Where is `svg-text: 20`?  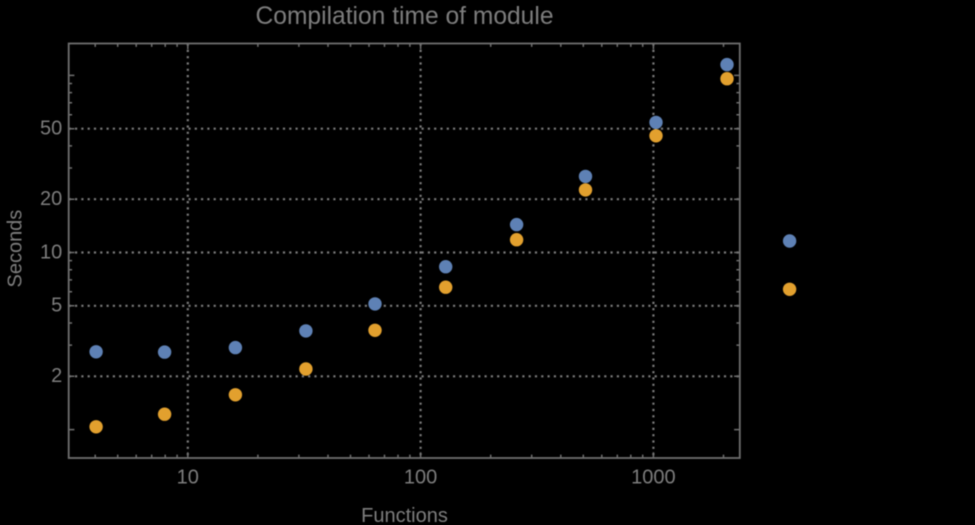
svg-text: 20 is located at coordinates (51, 199).